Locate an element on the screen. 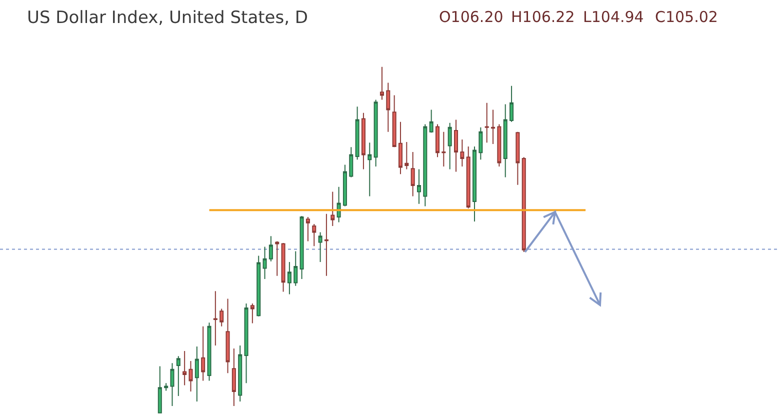  chart-title: US Dollar Index, United States, D is located at coordinates (167, 18).